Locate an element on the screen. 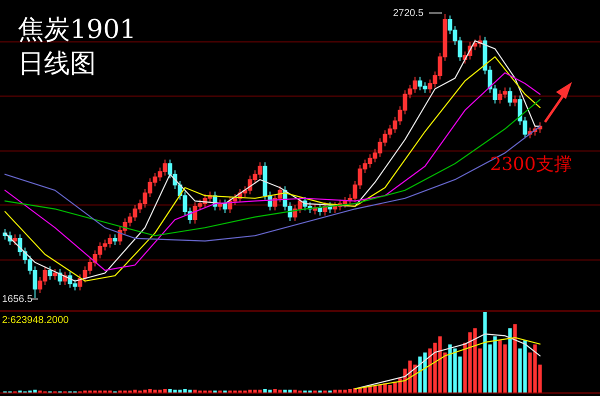  annotation: 1656.5 is located at coordinates (18, 299).